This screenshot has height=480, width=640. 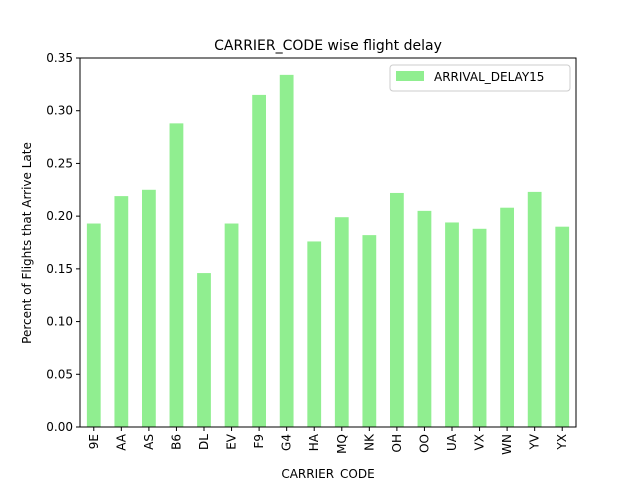 What do you see at coordinates (232, 441) in the screenshot?
I see `x-tick-label-ev: EV` at bounding box center [232, 441].